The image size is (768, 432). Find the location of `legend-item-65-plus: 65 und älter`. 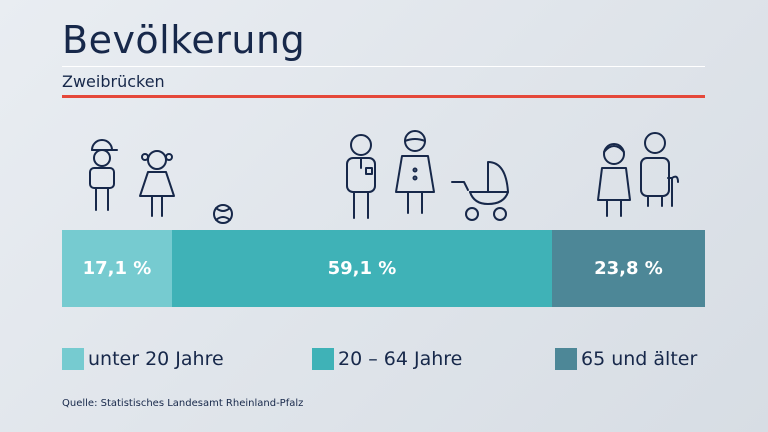

legend-item-65-plus: 65 und älter is located at coordinates (626, 359).